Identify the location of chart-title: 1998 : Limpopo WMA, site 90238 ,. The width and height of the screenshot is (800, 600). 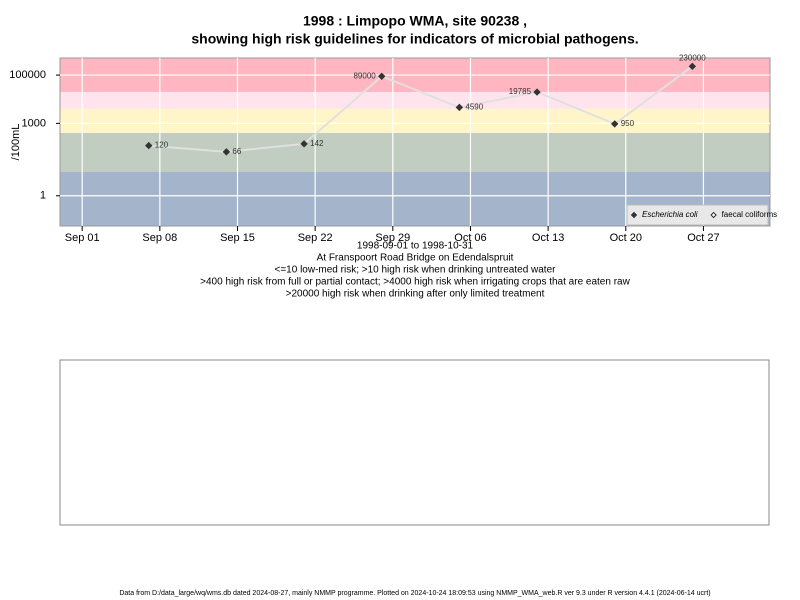
(415, 21).